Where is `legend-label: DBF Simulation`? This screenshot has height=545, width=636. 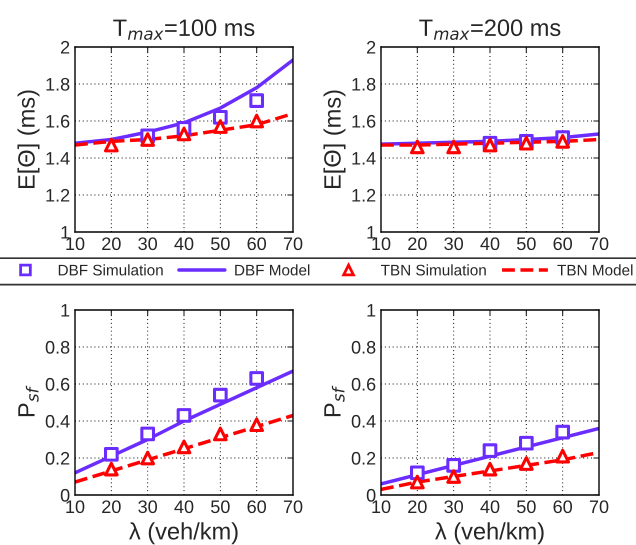
legend-label: DBF Simulation is located at coordinates (110, 270).